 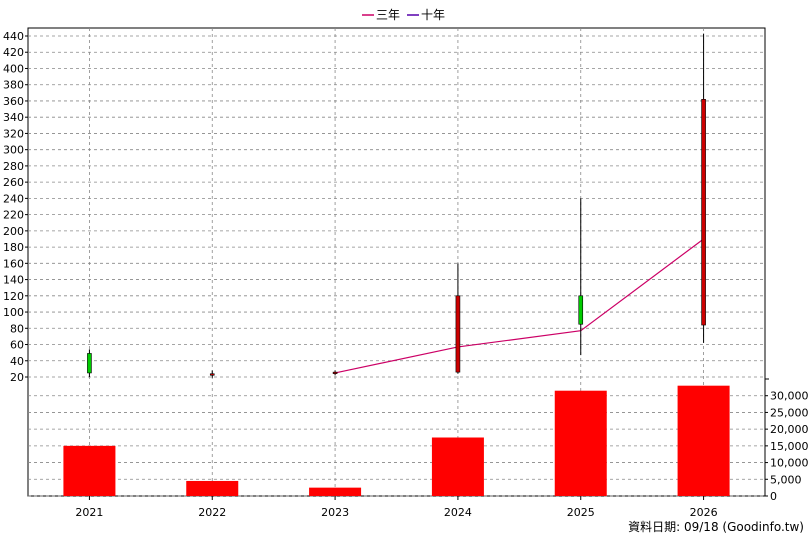 What do you see at coordinates (388, 15) in the screenshot?
I see `legend-label-3y: 三年` at bounding box center [388, 15].